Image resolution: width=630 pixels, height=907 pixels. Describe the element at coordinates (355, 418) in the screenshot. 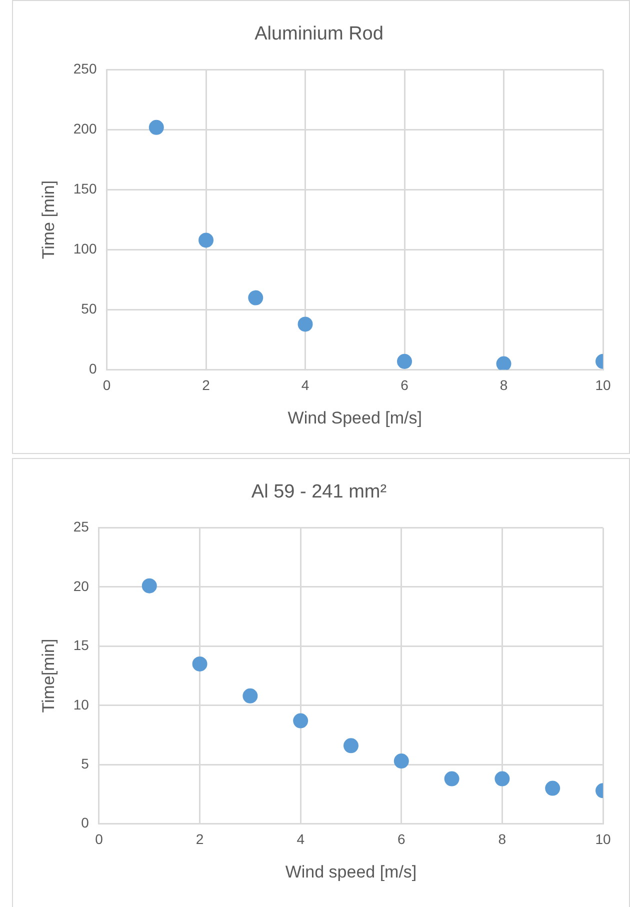

I see `x-axis-title: Wind Speed [m/s]` at that location.